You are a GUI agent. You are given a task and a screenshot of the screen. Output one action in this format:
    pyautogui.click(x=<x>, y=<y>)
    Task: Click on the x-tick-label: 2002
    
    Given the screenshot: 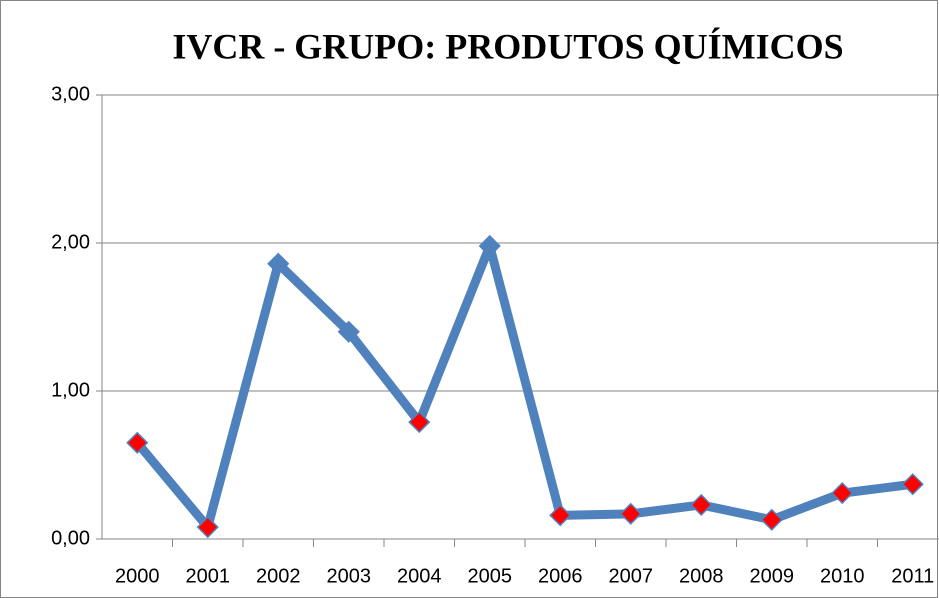 What is the action you would take?
    pyautogui.click(x=278, y=576)
    